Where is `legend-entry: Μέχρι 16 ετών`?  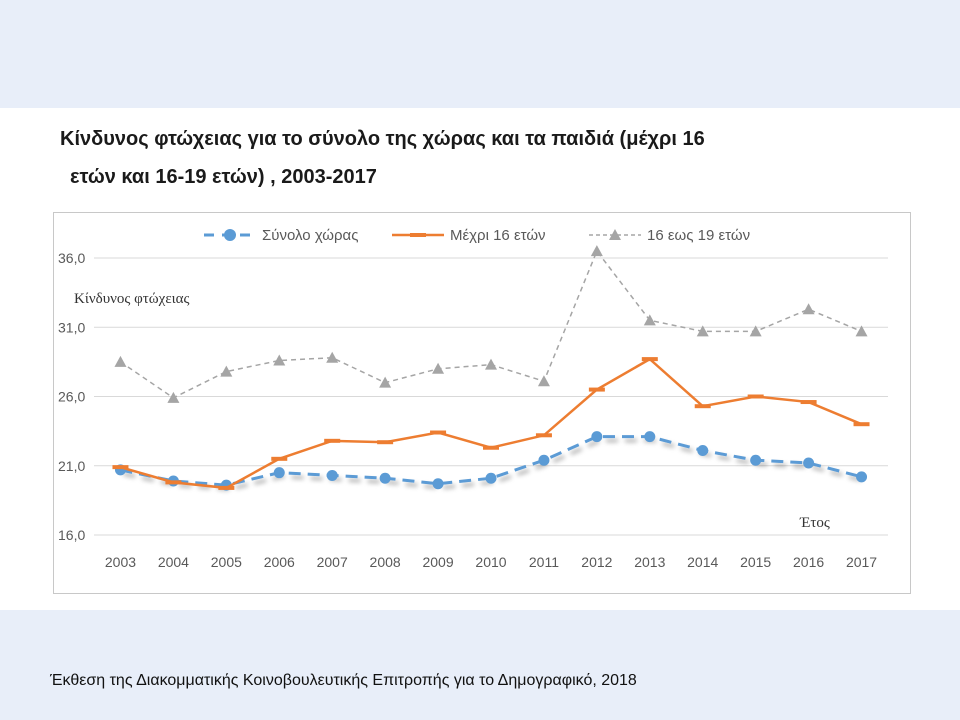 legend-entry: Μέχρι 16 ετών is located at coordinates (469, 235).